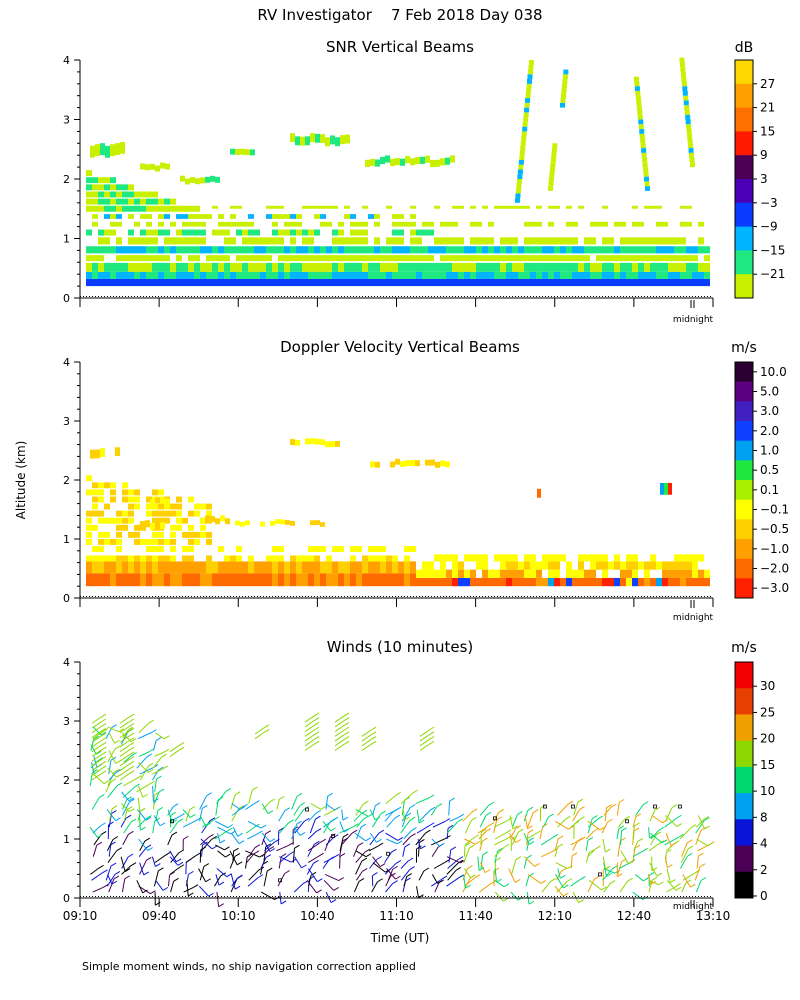  I want to click on colorbar-segment, so click(744, 509).